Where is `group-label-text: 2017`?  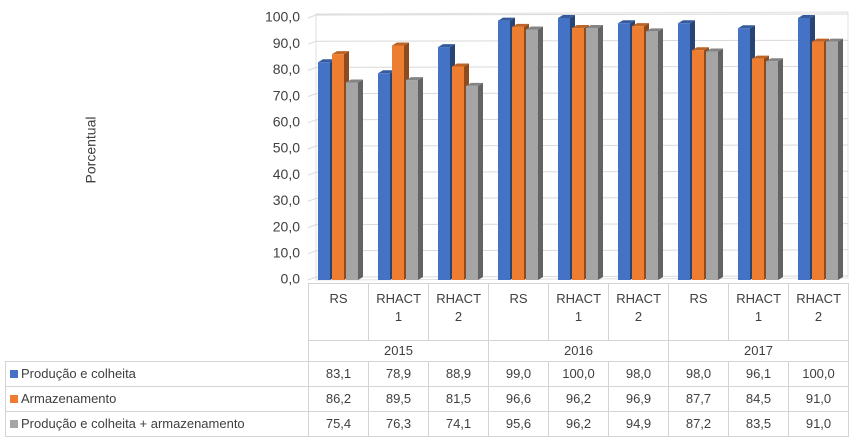 group-label-text: 2017 is located at coordinates (758, 350).